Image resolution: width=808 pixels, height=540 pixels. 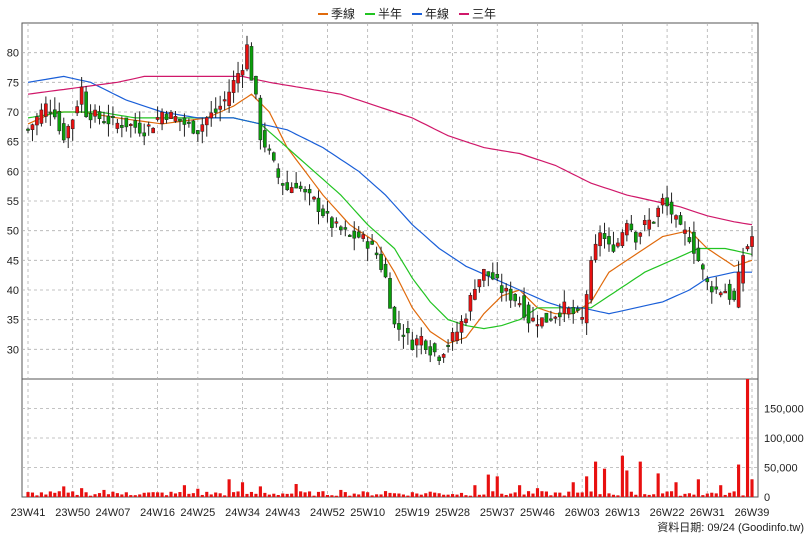 What do you see at coordinates (13, 291) in the screenshot?
I see `price-tick-label: 40` at bounding box center [13, 291].